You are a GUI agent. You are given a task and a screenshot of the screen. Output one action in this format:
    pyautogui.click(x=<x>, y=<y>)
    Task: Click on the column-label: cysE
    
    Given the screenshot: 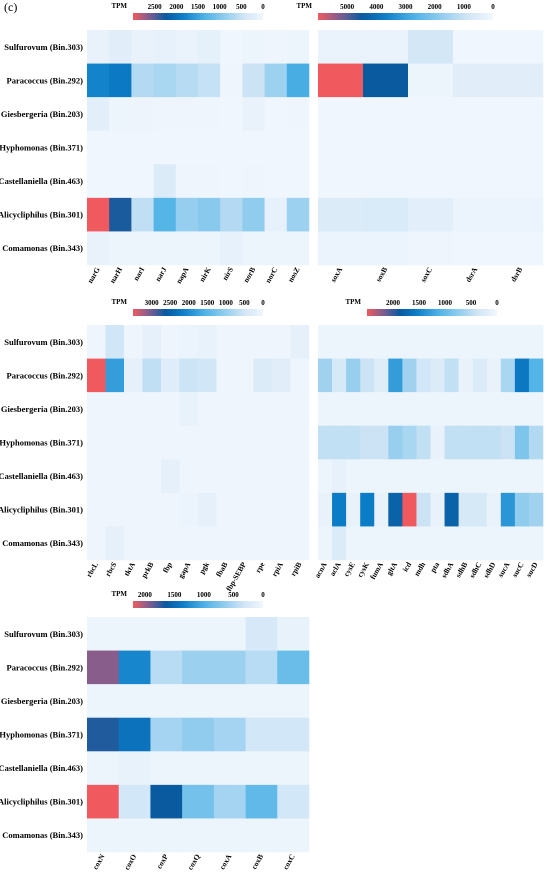 What is the action you would take?
    pyautogui.click(x=349, y=569)
    